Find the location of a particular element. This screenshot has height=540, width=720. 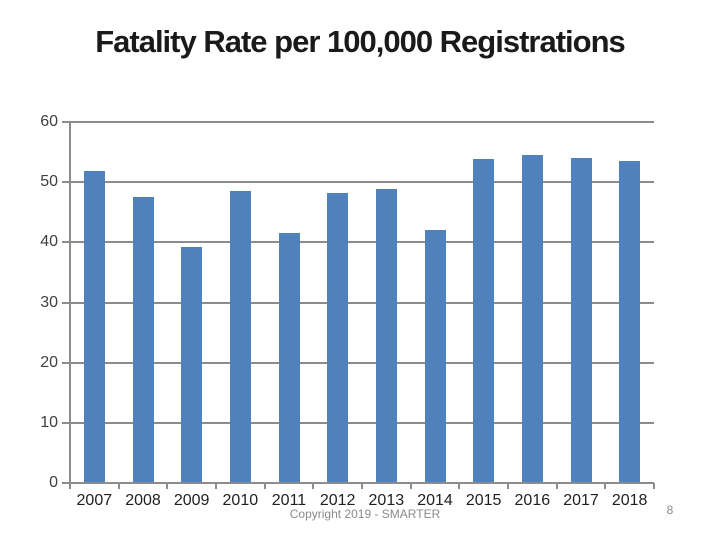

gridline-y50 is located at coordinates (358, 182).